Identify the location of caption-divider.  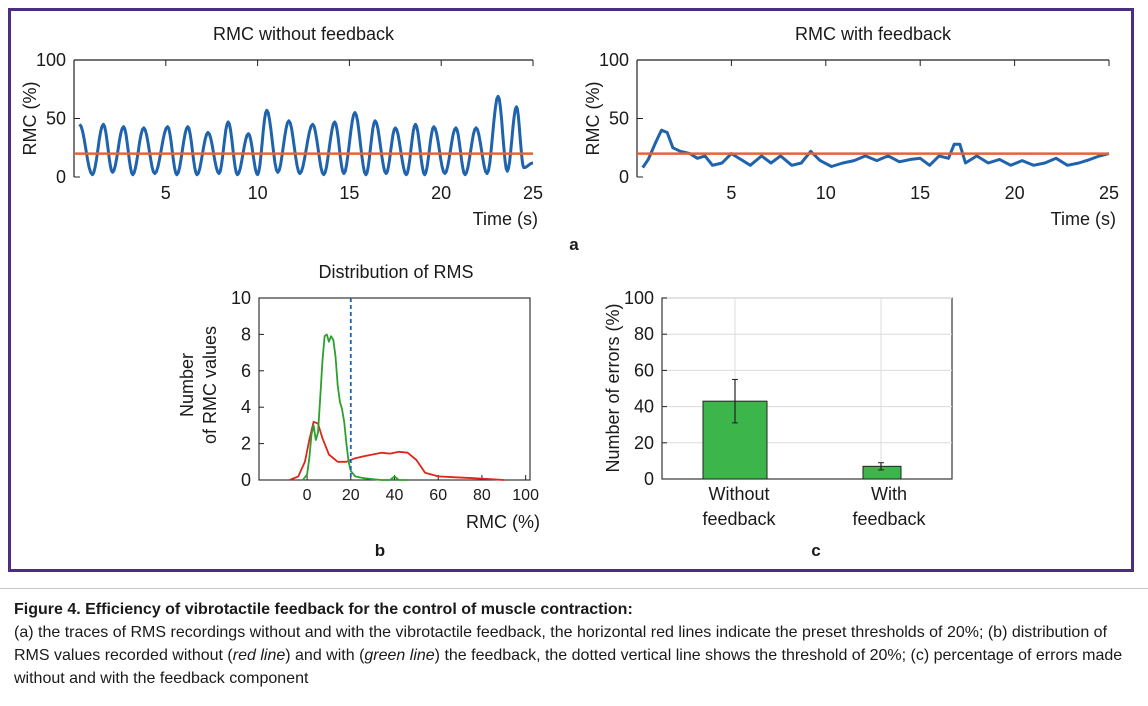
(574, 588).